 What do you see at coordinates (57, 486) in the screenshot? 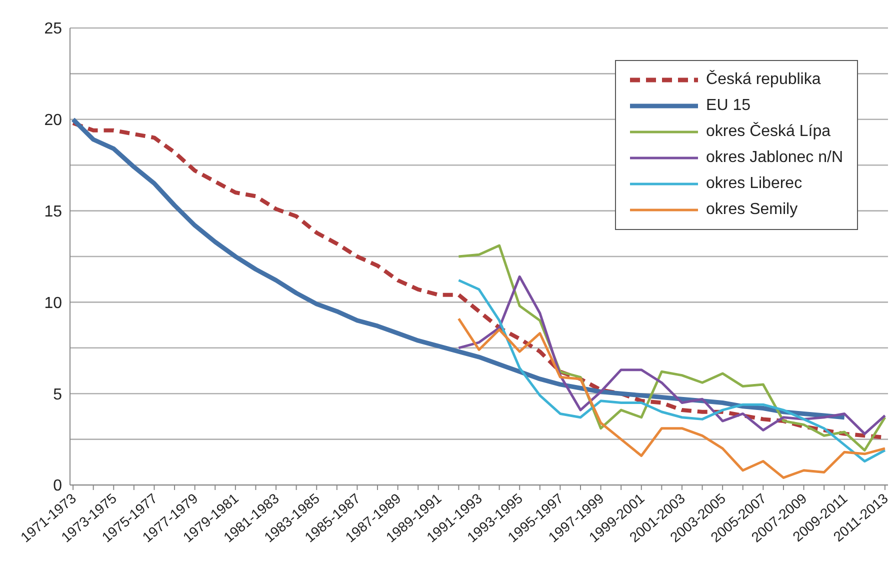
I see `y-tick-label: 0` at bounding box center [57, 486].